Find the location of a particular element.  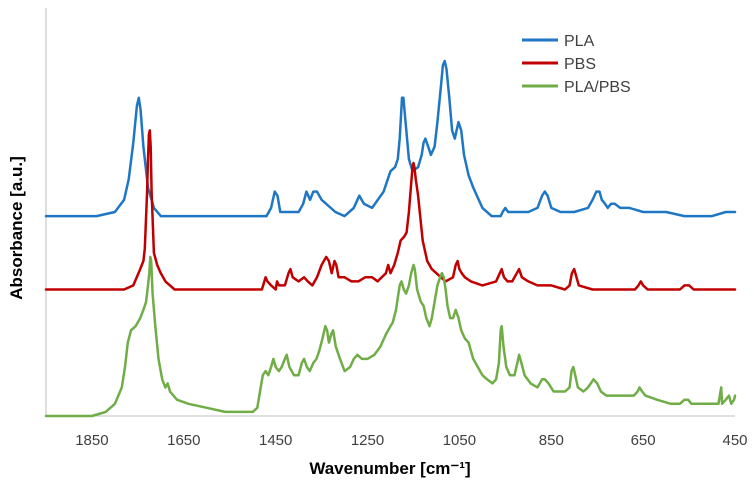

x-tick-label: 650 is located at coordinates (643, 440).